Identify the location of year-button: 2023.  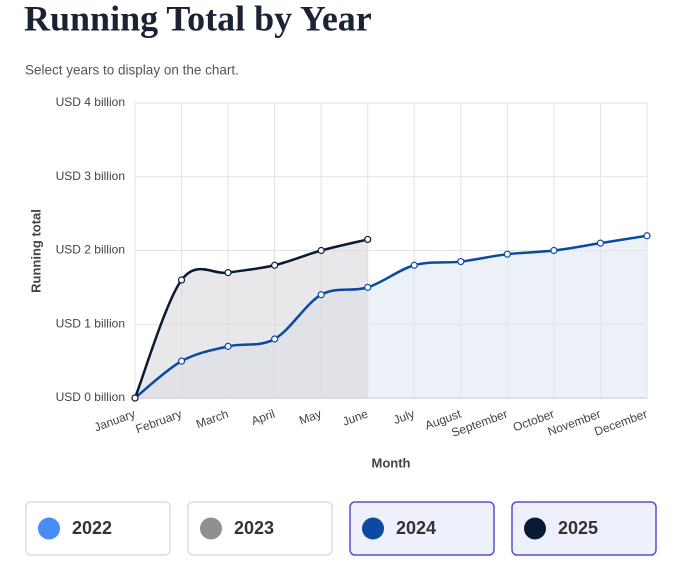
(260, 528).